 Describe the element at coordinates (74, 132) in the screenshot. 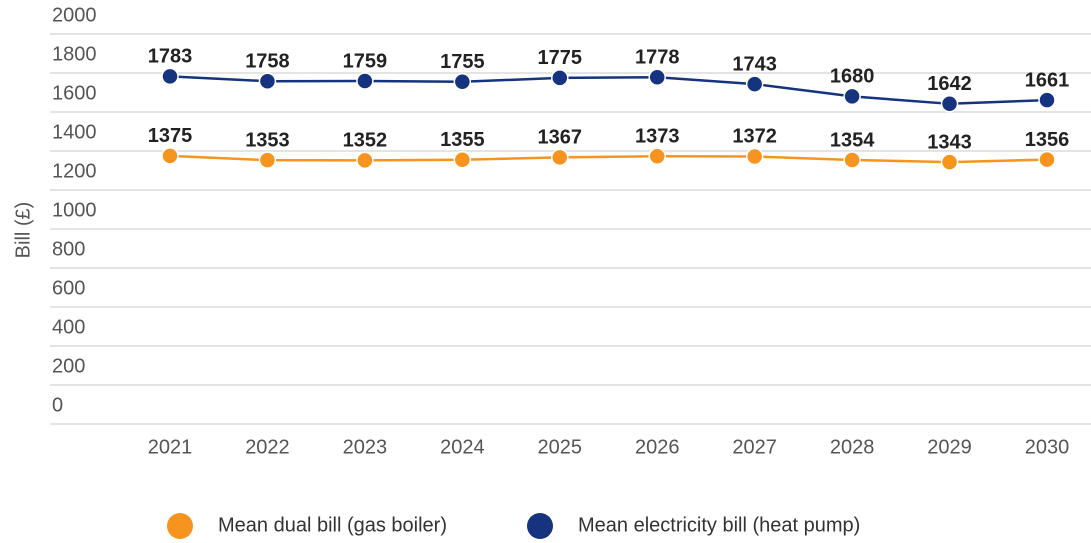

I see `y-tick-label: 1400` at that location.